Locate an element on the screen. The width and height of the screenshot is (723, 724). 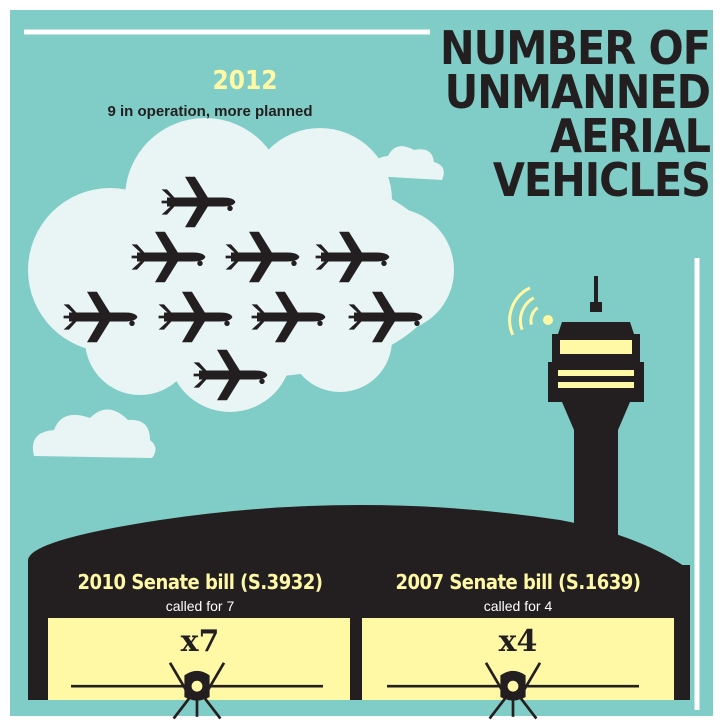
headline-line: AERIAL is located at coordinates (545, 136).